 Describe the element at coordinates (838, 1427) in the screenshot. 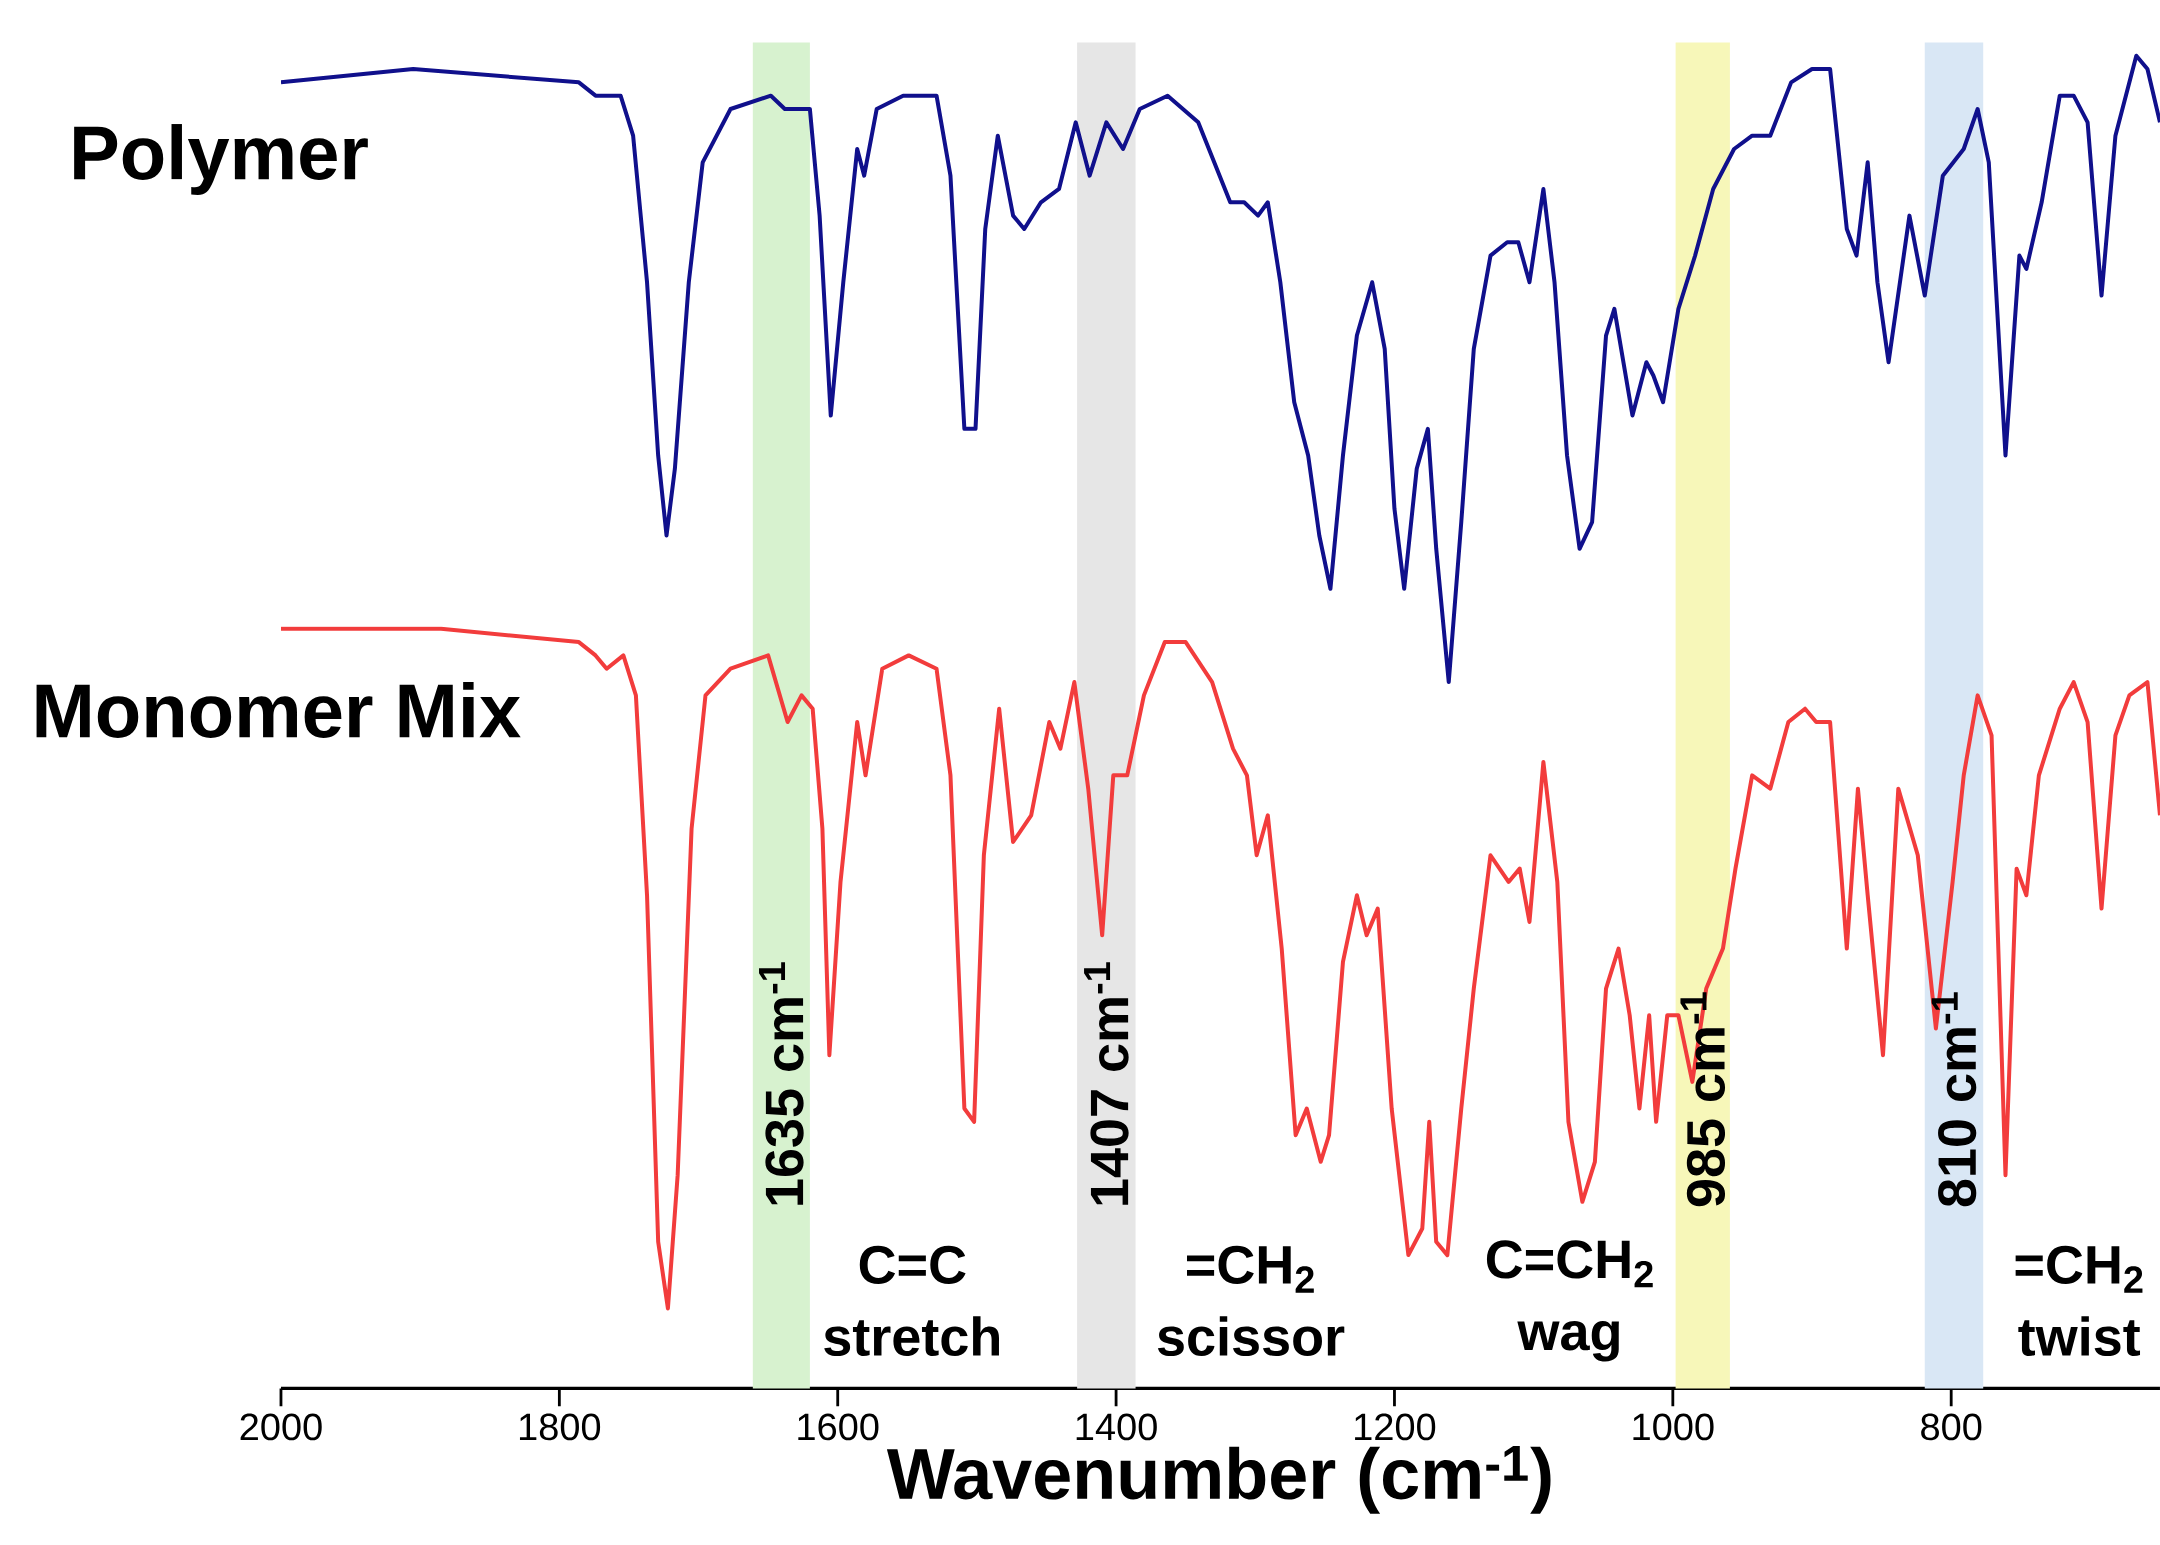

I see `x-tick-label: 1600` at that location.